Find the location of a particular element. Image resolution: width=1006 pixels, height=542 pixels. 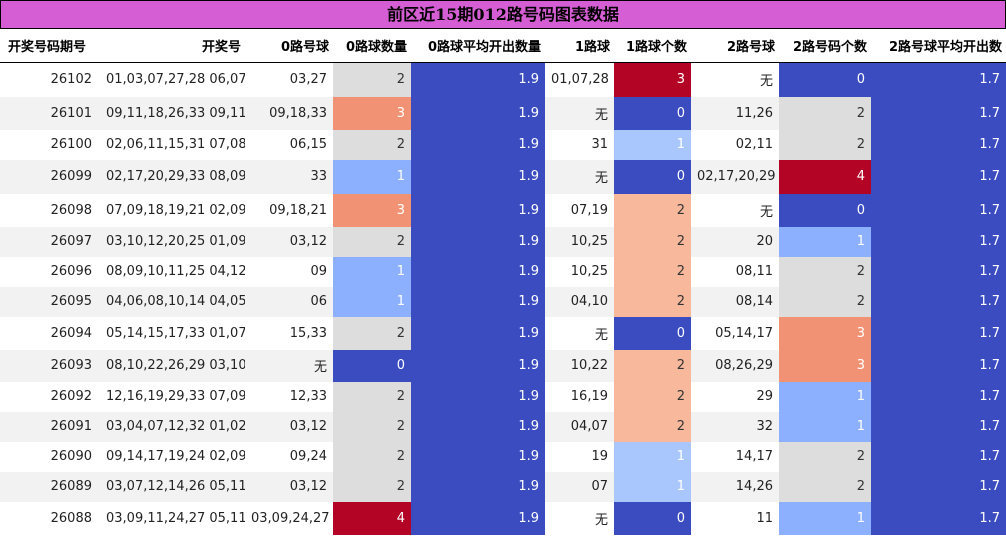

route1-numbers-cell: 04,07 is located at coordinates (579, 426).